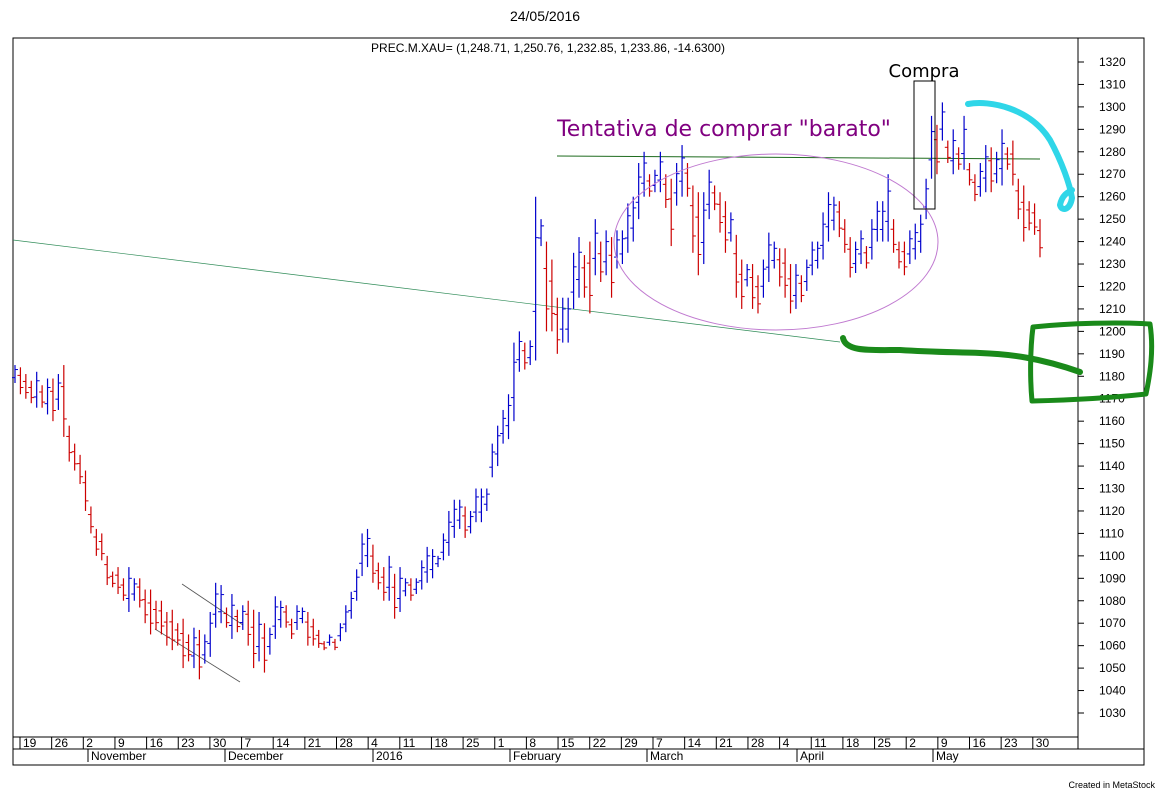  Describe the element at coordinates (89, 743) in the screenshot. I see `x-tick-label: 2` at that location.